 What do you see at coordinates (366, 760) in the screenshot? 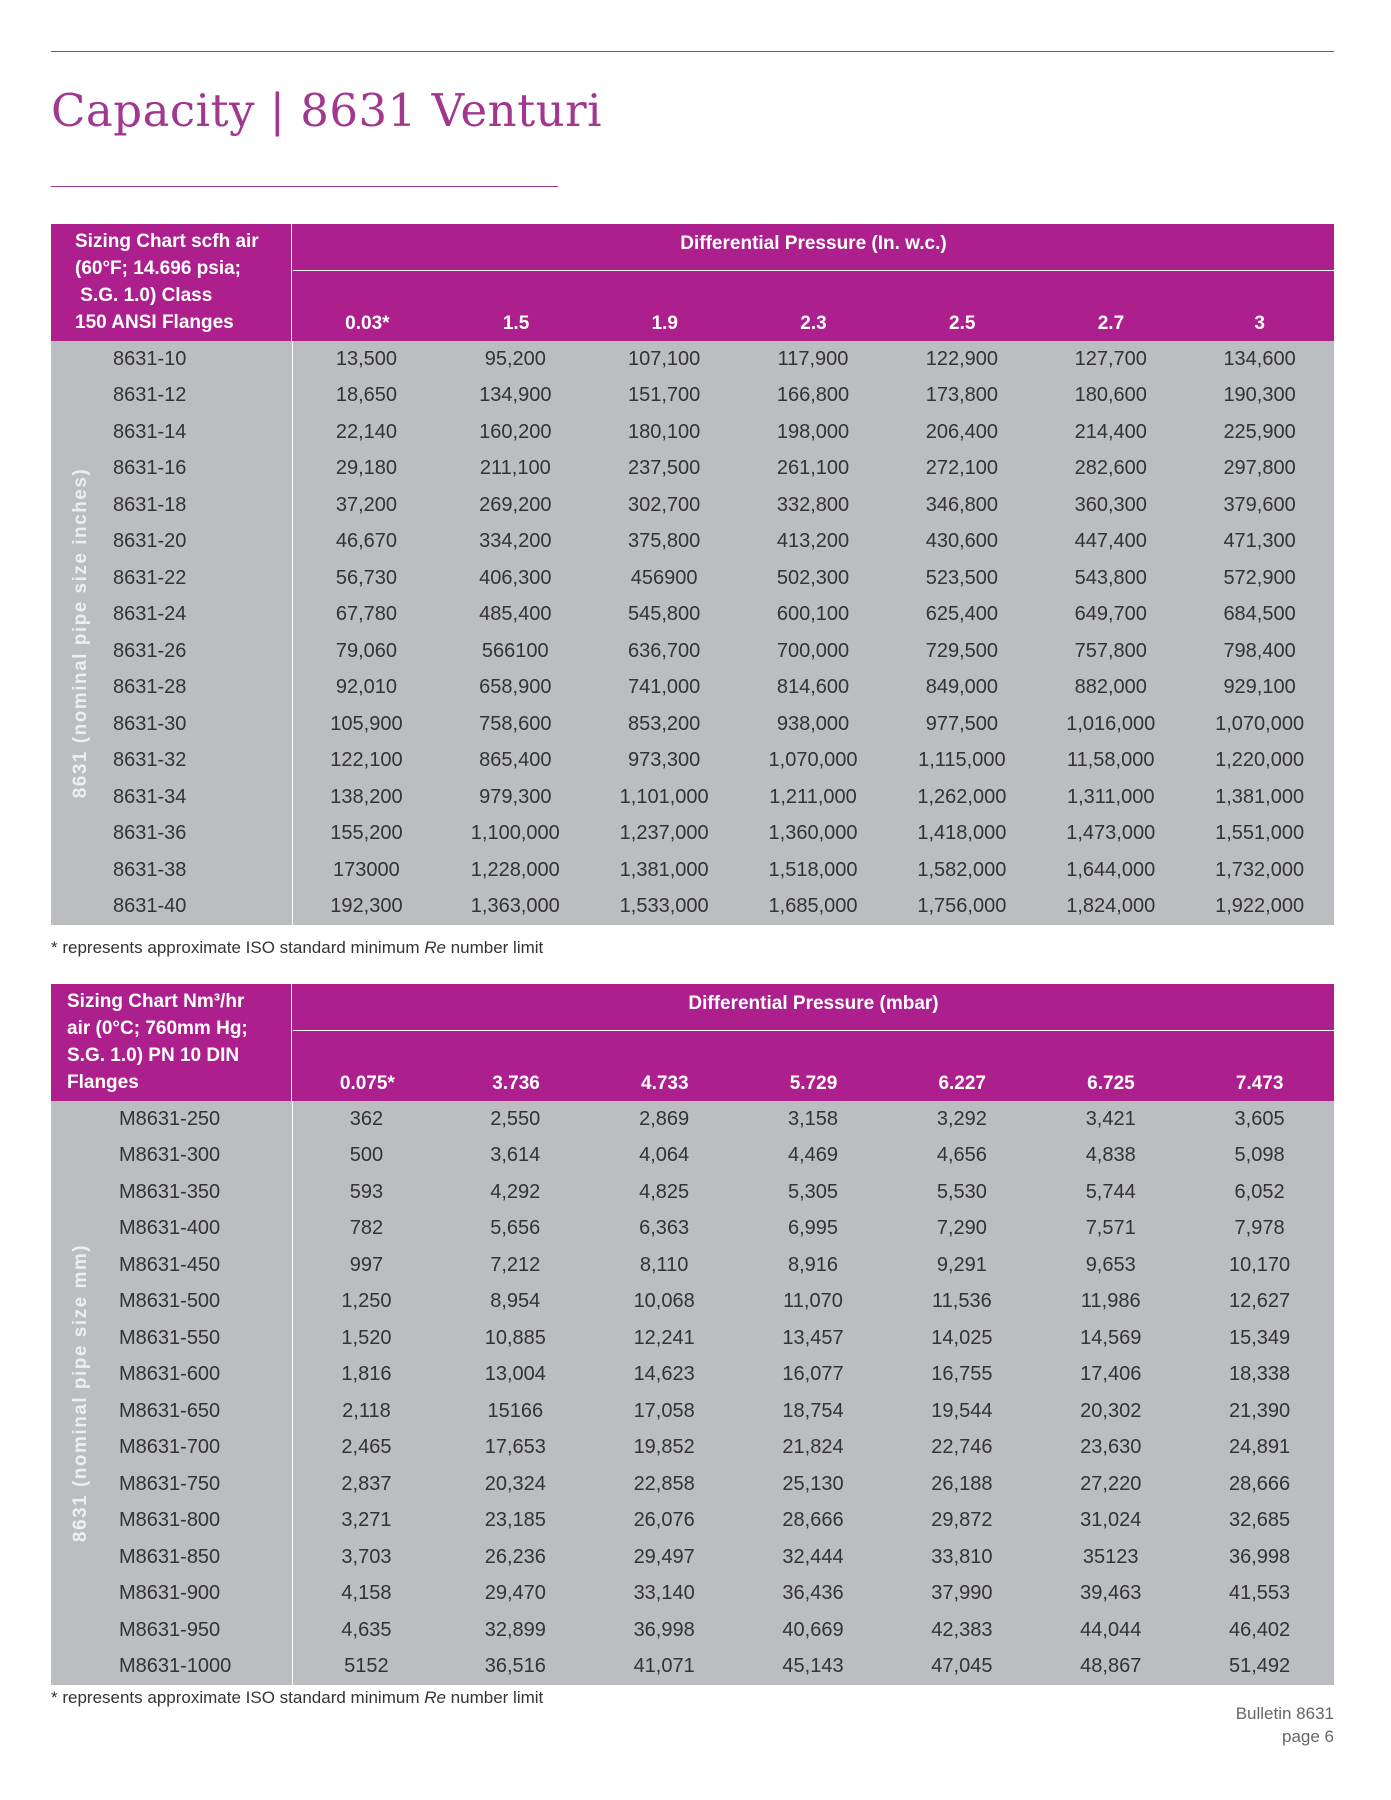
I see `value-cell: 122,100` at bounding box center [366, 760].